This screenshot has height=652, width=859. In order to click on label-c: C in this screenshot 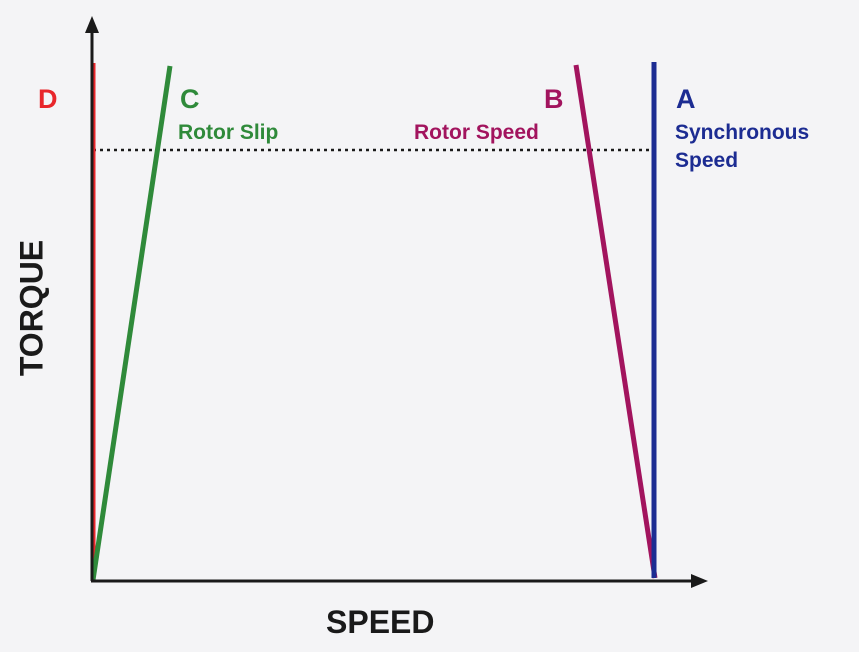, I will do `click(190, 99)`.